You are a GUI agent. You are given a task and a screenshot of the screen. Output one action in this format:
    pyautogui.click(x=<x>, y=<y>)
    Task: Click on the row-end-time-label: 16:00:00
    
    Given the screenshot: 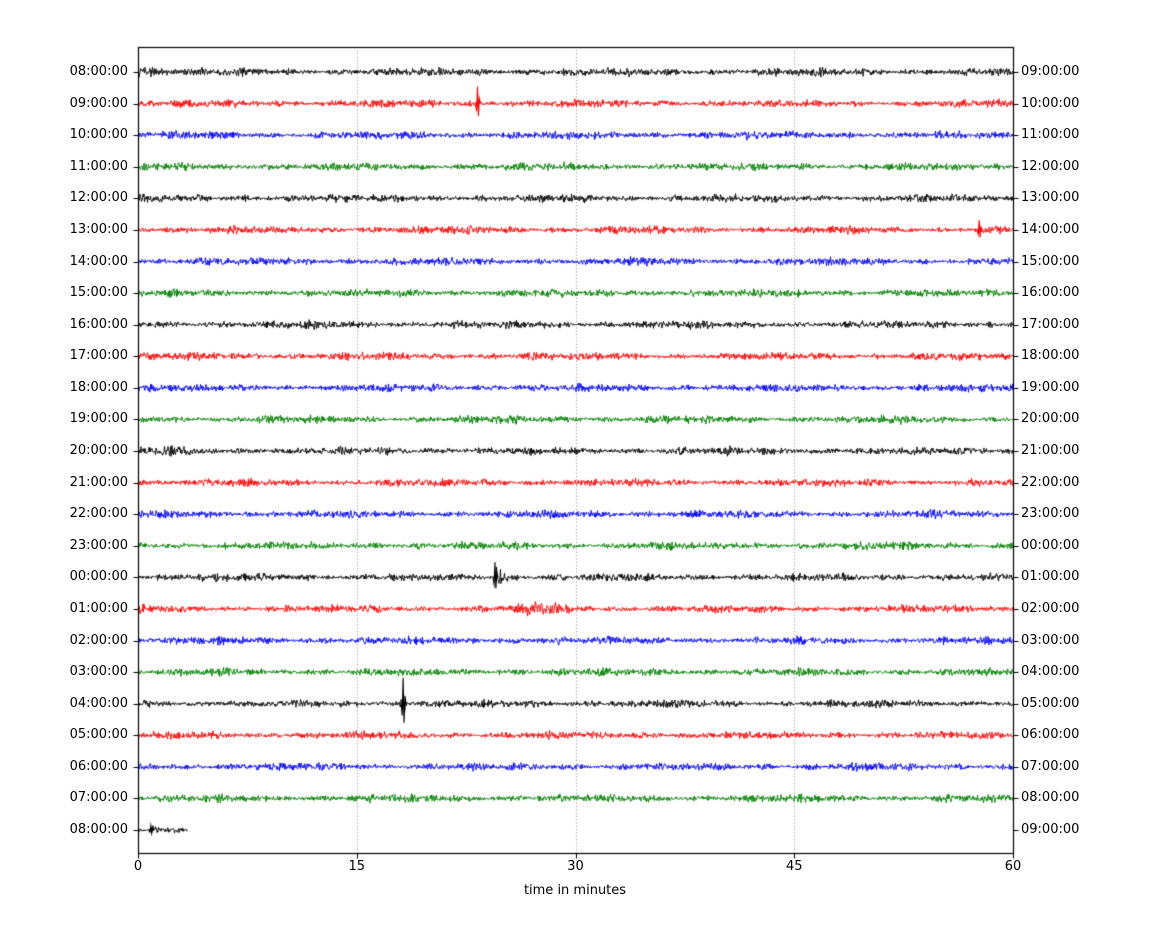 What is the action you would take?
    pyautogui.click(x=1050, y=293)
    